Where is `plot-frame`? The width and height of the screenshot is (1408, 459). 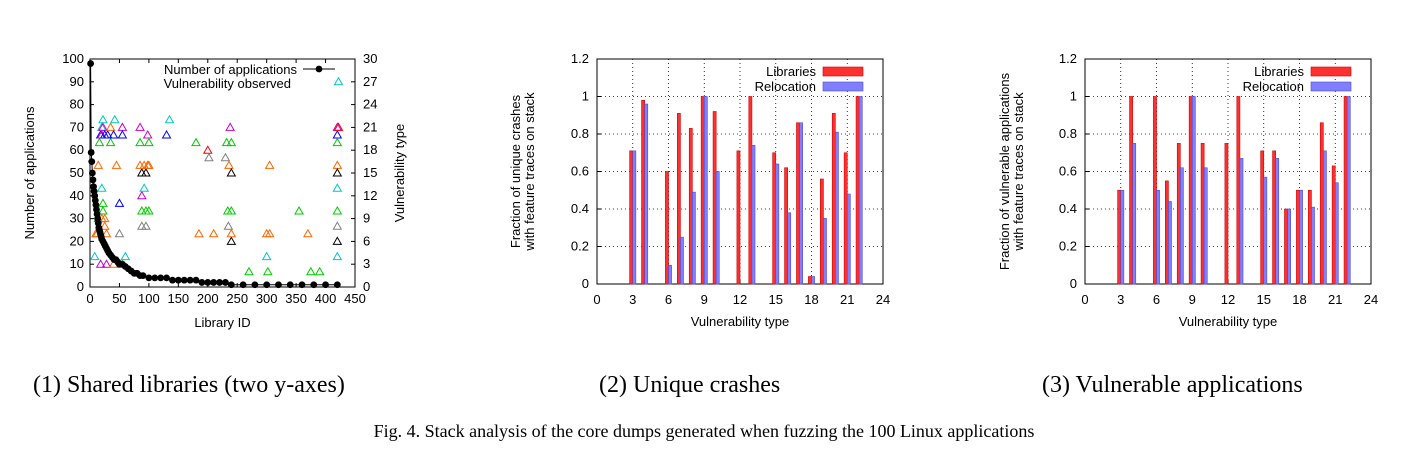
plot-frame is located at coordinates (222, 173).